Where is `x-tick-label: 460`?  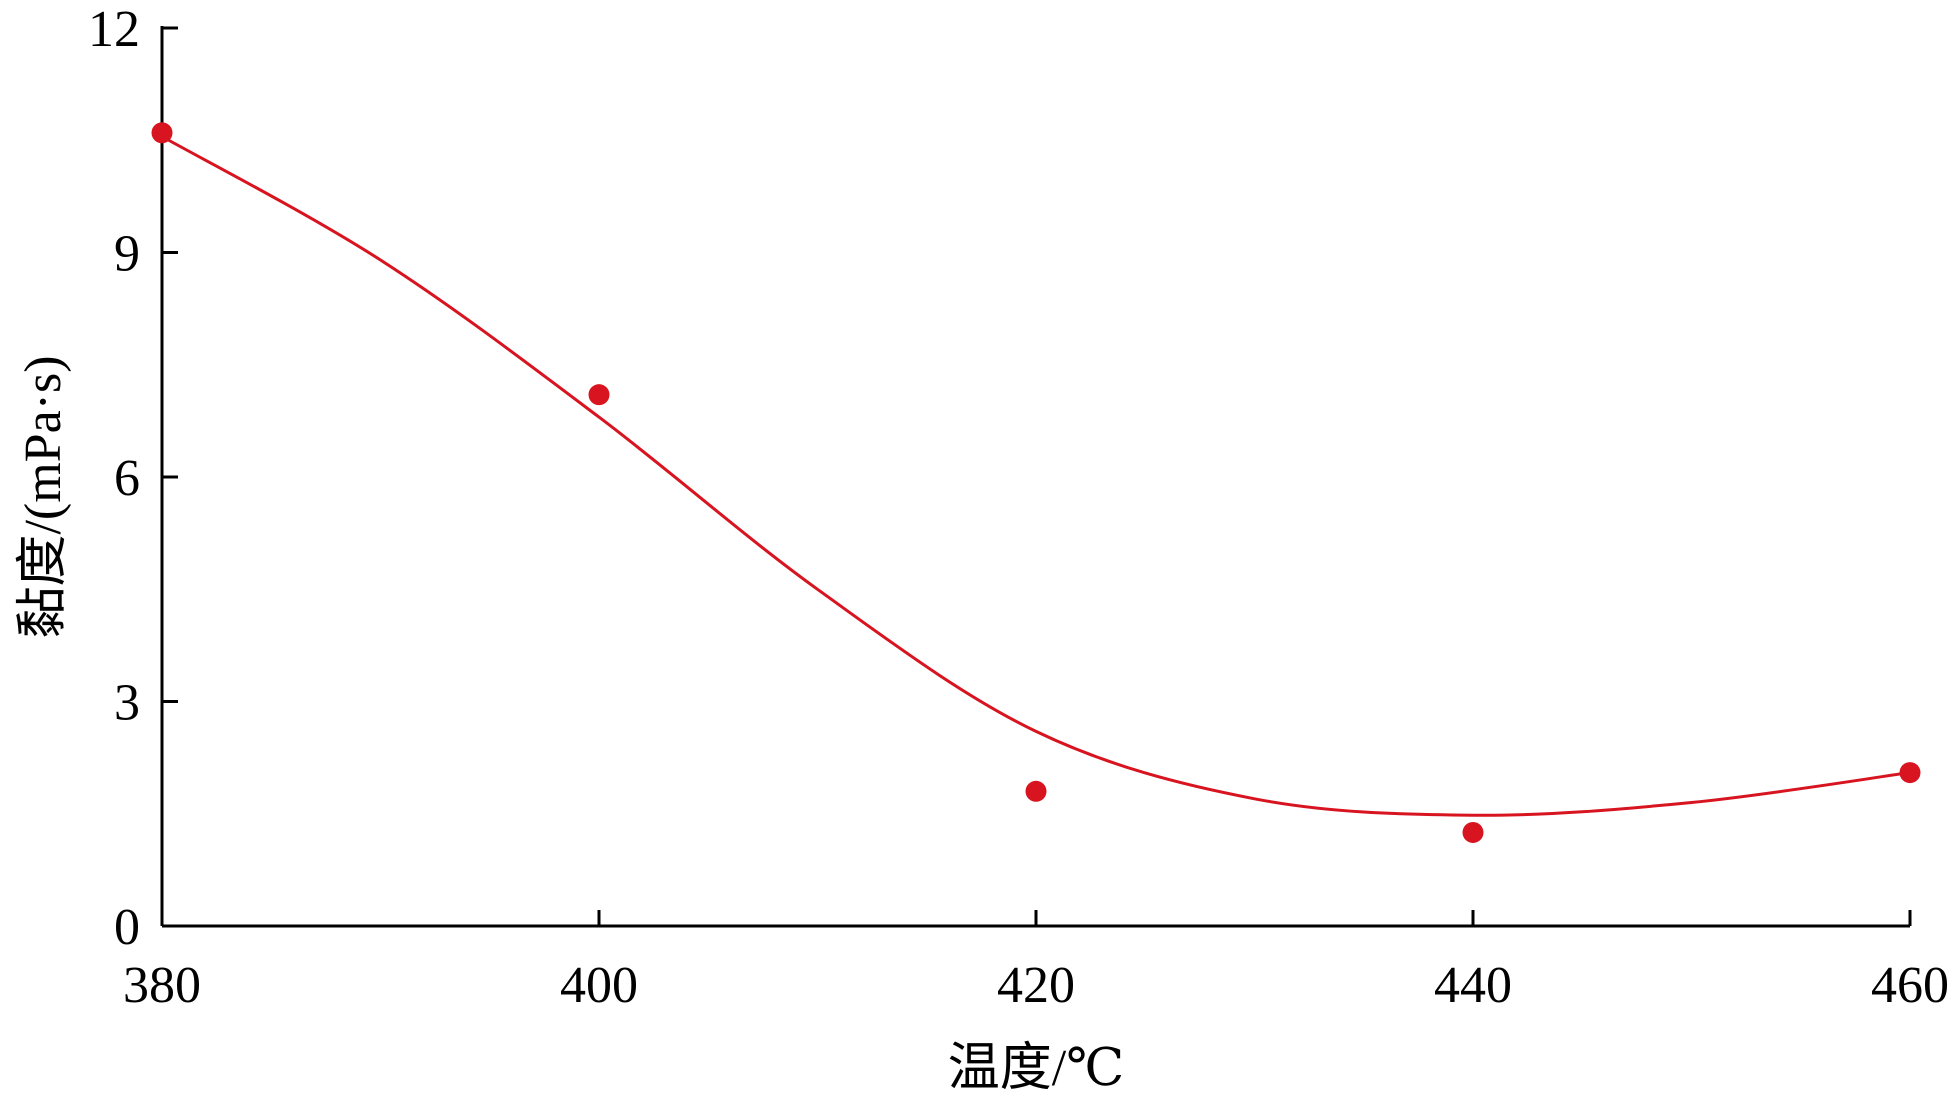 x-tick-label: 460 is located at coordinates (1910, 985).